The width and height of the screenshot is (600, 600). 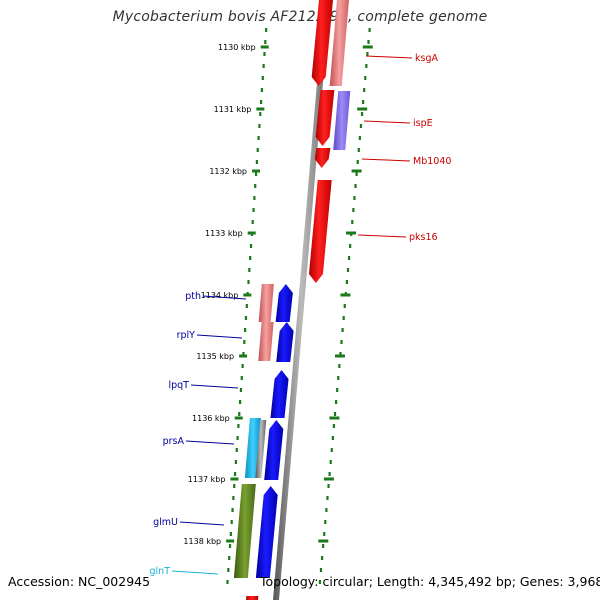 What do you see at coordinates (211, 418) in the screenshot?
I see `tick-label: 1136 kbp` at bounding box center [211, 418].